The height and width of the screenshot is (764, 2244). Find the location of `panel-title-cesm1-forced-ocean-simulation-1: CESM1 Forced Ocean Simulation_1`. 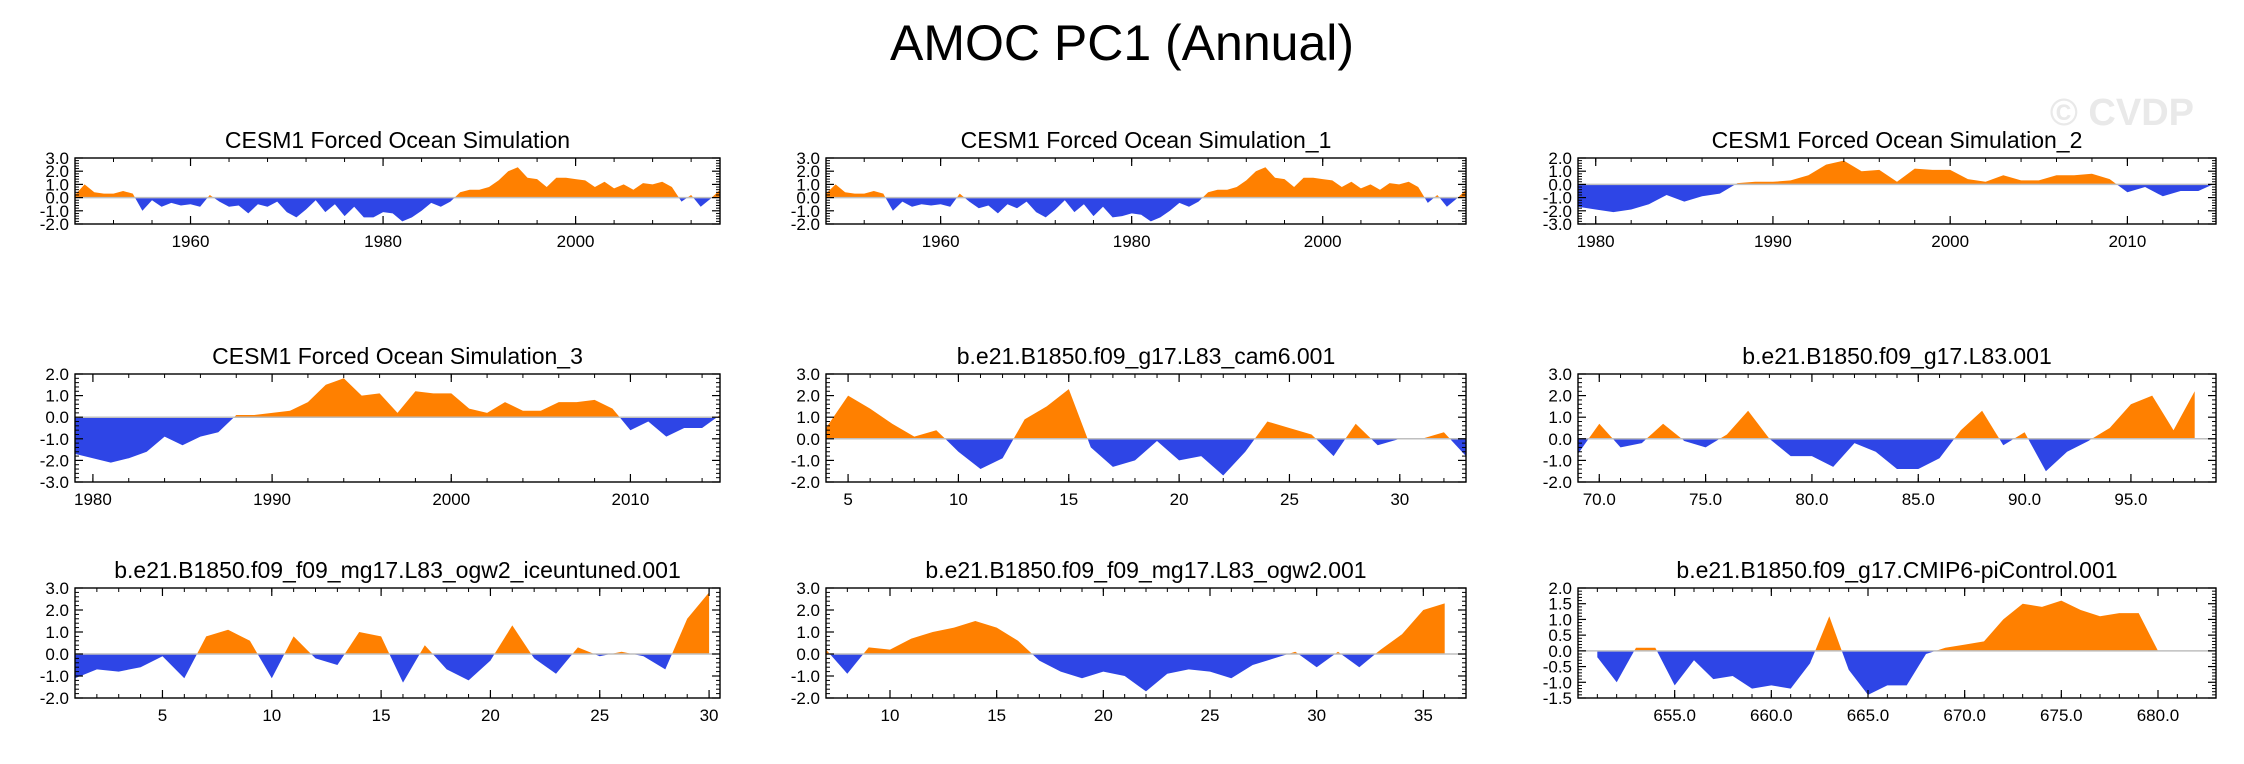

panel-title-cesm1-forced-ocean-simulation-1: CESM1 Forced Ocean Simulation_1 is located at coordinates (1146, 140).